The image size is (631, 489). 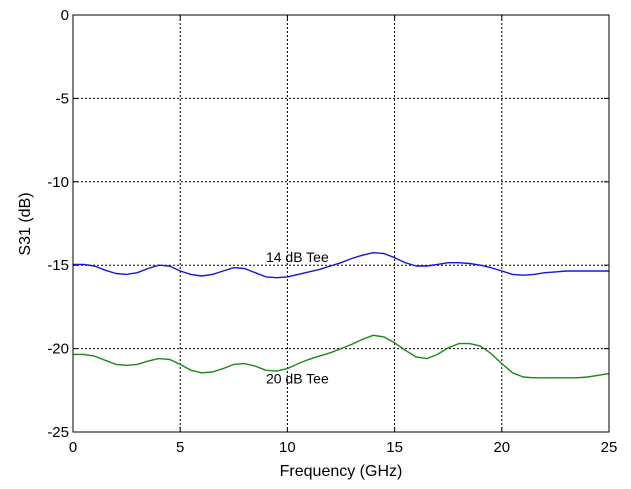 What do you see at coordinates (394, 447) in the screenshot?
I see `x-tick-label: 15` at bounding box center [394, 447].